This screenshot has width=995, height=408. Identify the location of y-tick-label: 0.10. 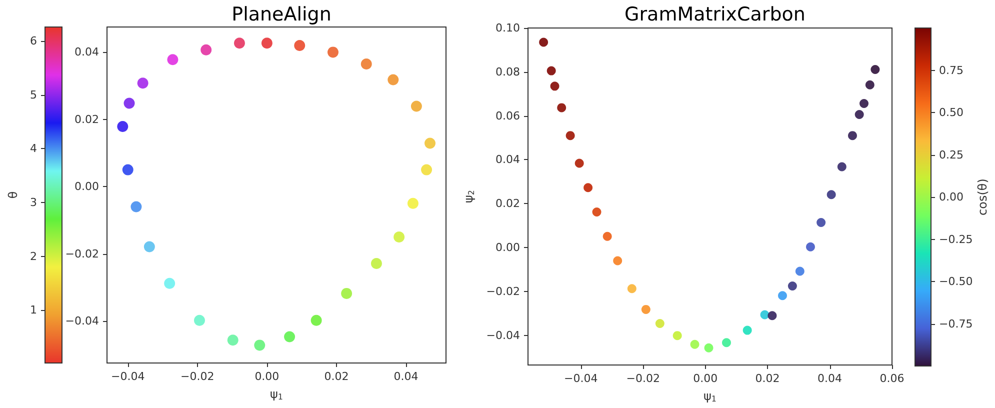
(508, 28).